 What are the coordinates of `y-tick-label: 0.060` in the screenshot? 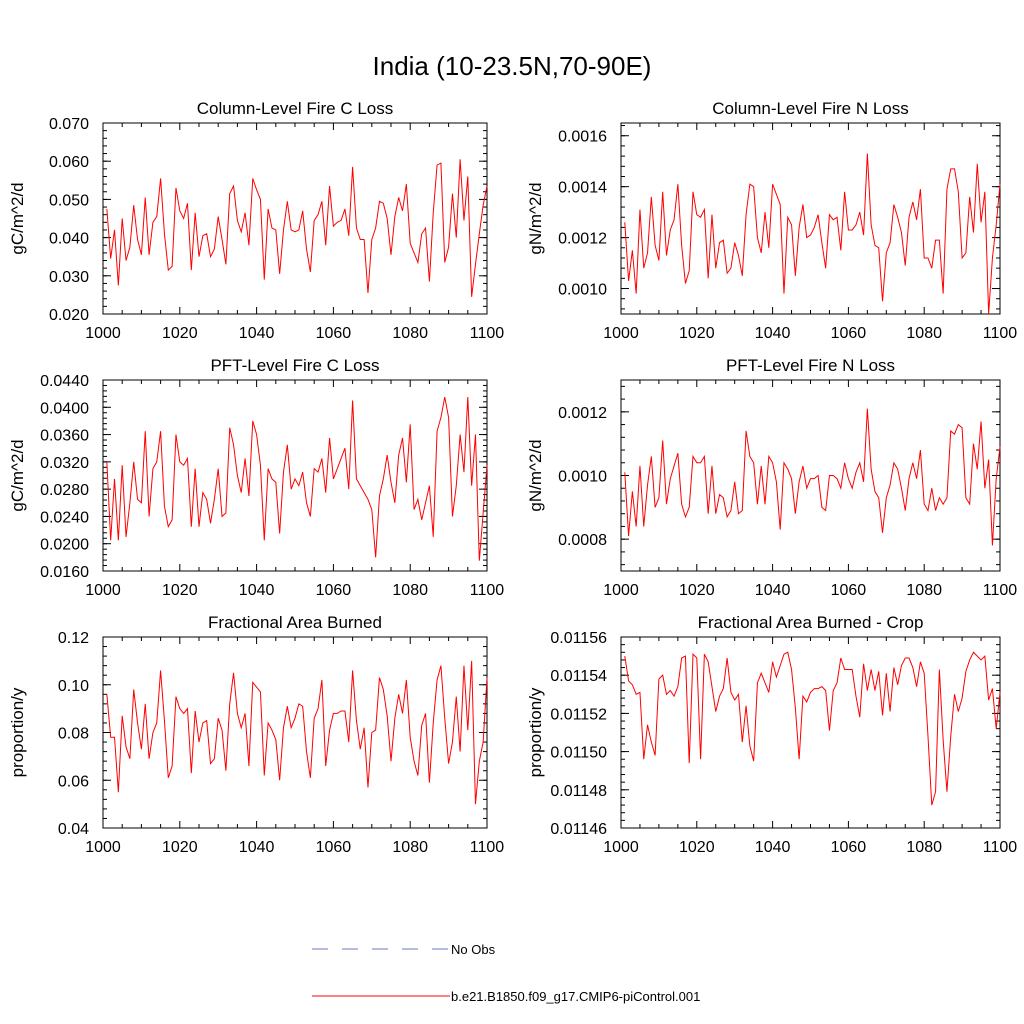 It's located at (69, 162).